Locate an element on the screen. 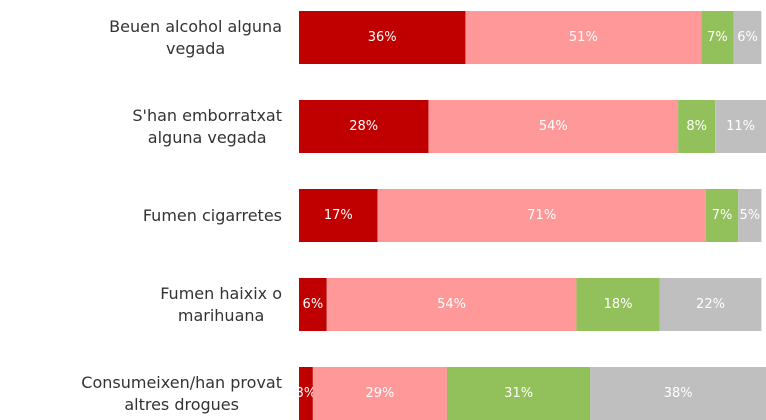 This screenshot has height=420, width=766. category-label: Fumen cigarretes is located at coordinates (212, 215).